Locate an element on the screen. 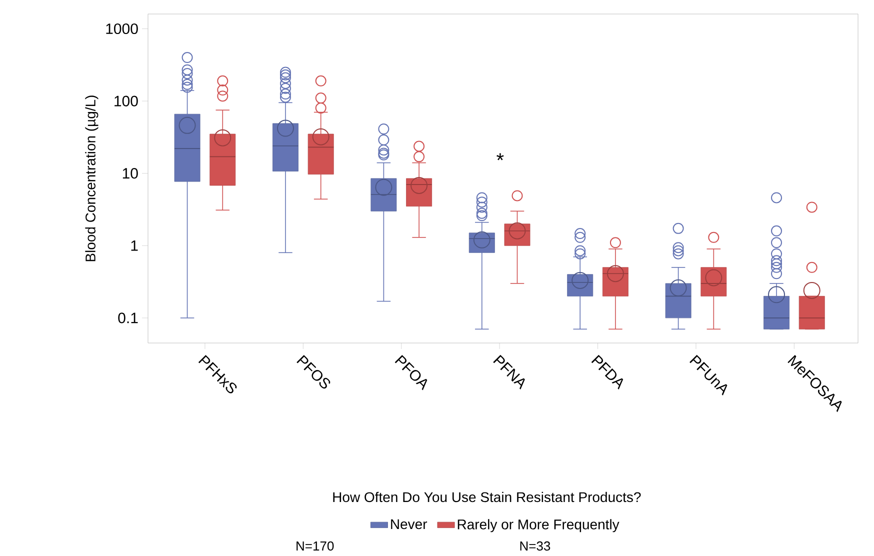  y-tick-label: 1 is located at coordinates (134, 245).